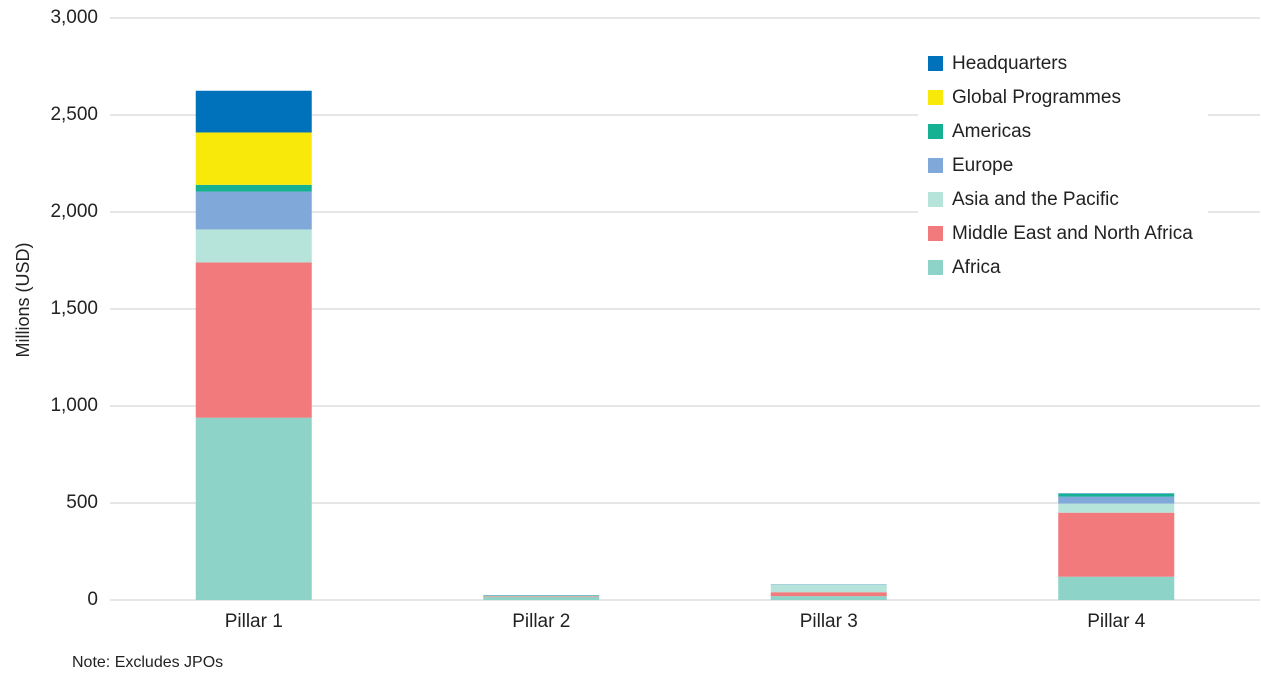  What do you see at coordinates (1063, 176) in the screenshot?
I see `legend-box` at bounding box center [1063, 176].